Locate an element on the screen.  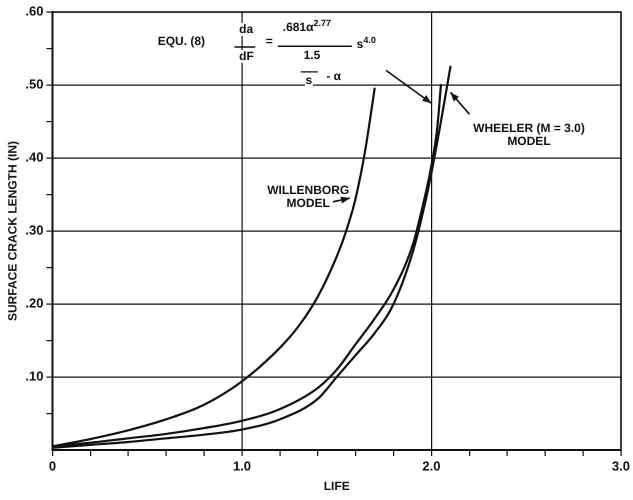
series-label: WILLENBORG MODEL is located at coordinates (308, 196).